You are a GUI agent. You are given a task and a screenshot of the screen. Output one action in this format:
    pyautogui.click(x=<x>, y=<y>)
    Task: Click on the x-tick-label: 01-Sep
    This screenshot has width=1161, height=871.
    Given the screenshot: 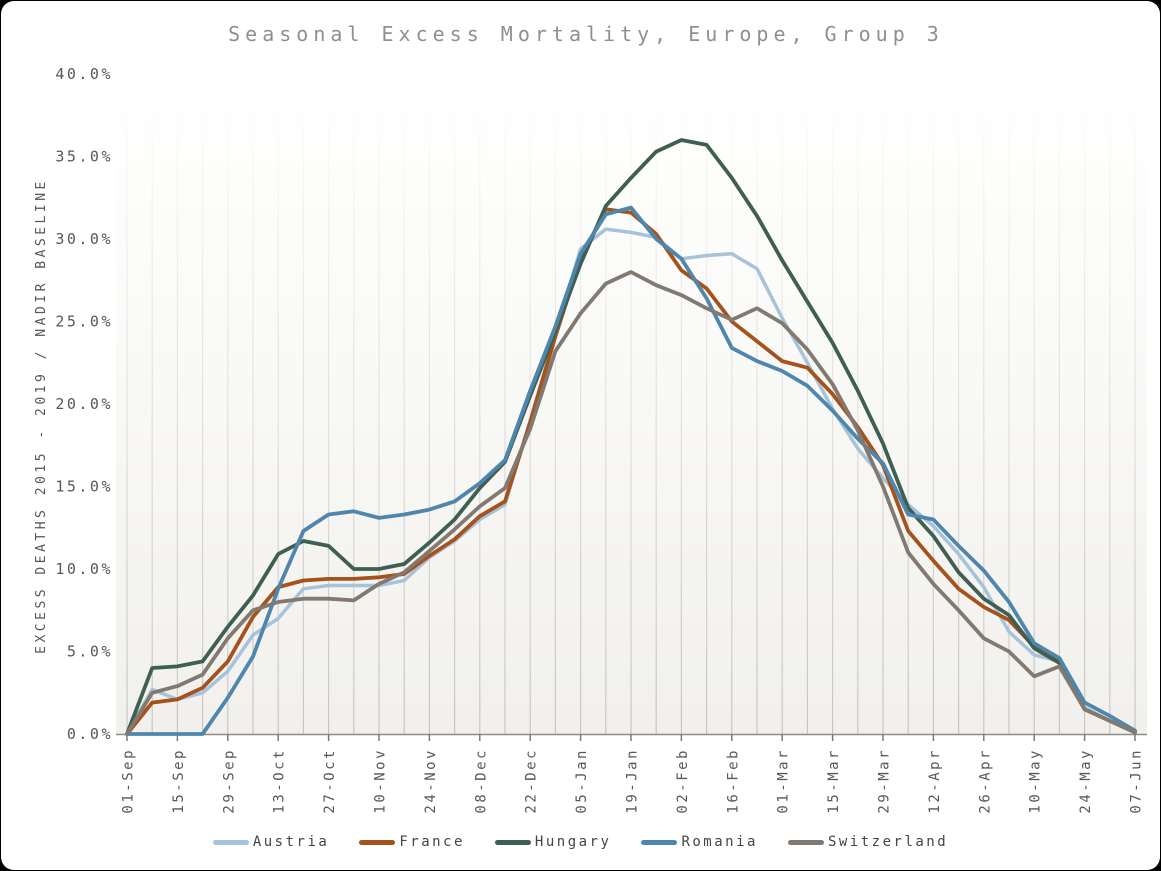 What is the action you would take?
    pyautogui.click(x=129, y=781)
    